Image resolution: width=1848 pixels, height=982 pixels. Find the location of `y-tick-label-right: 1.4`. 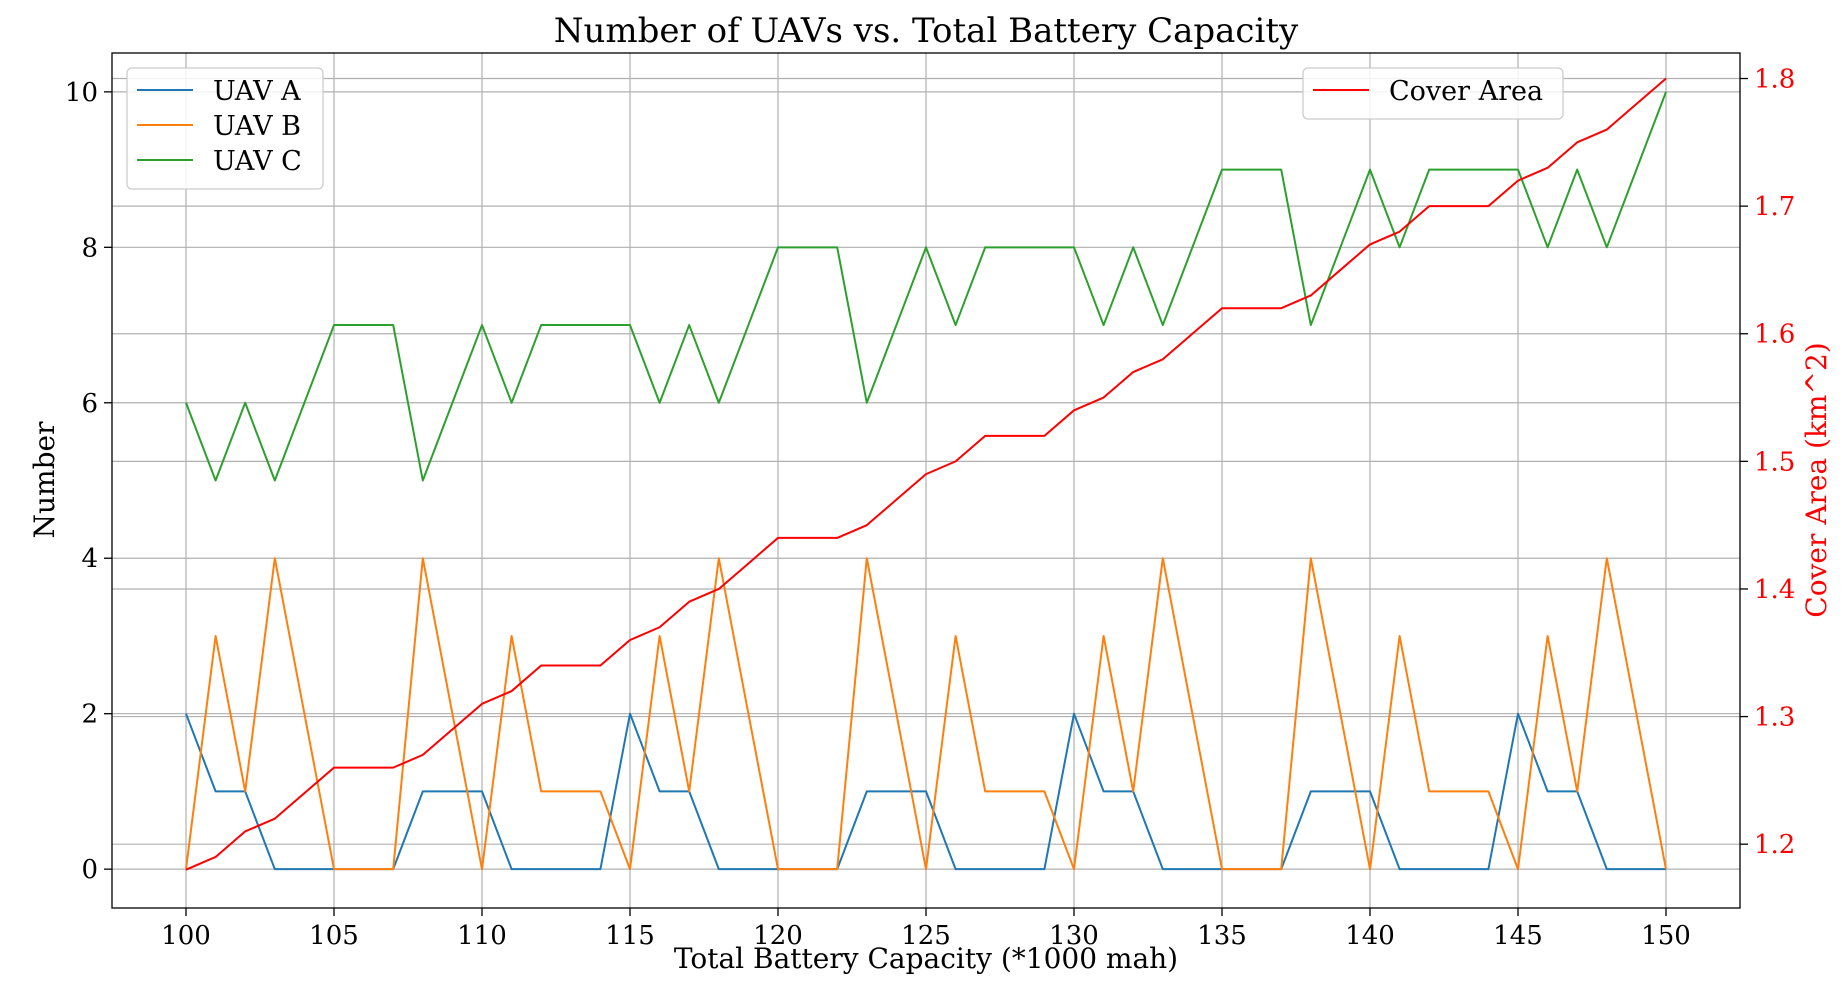

y-tick-label-right: 1.4 is located at coordinates (1774, 590).